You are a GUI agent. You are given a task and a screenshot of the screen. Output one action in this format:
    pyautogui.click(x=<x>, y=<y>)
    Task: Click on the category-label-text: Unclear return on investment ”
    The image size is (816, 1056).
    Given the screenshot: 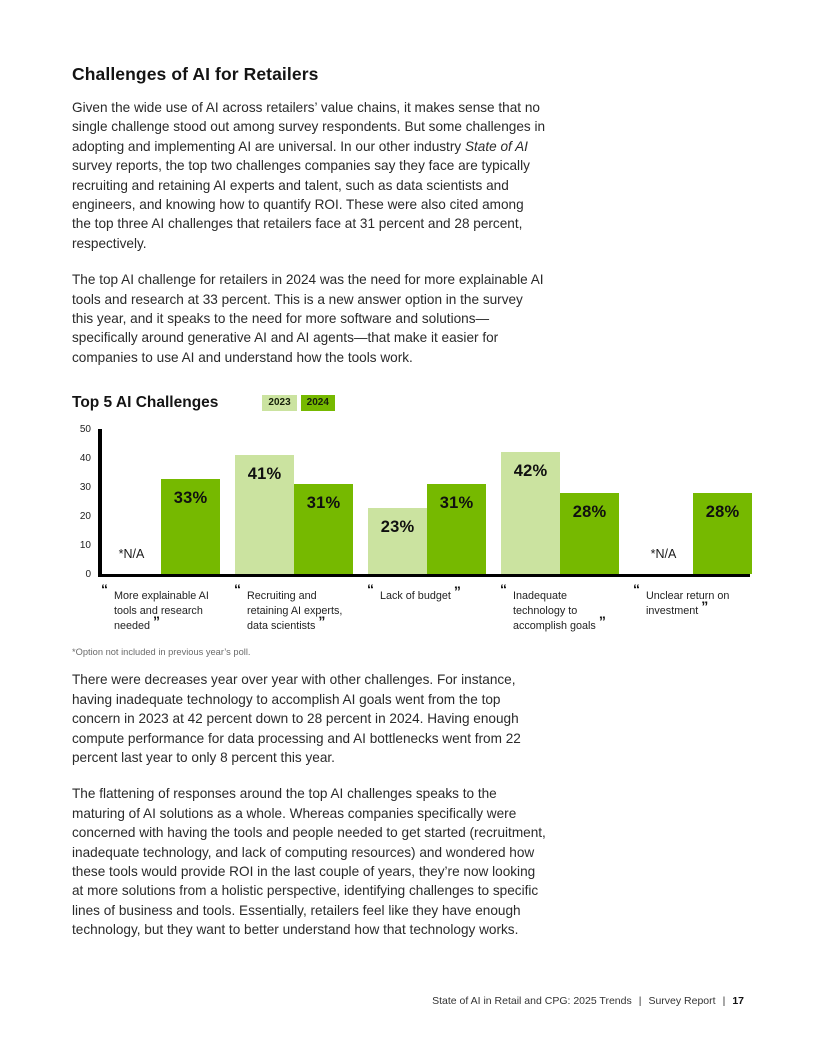 What is the action you would take?
    pyautogui.click(x=688, y=604)
    